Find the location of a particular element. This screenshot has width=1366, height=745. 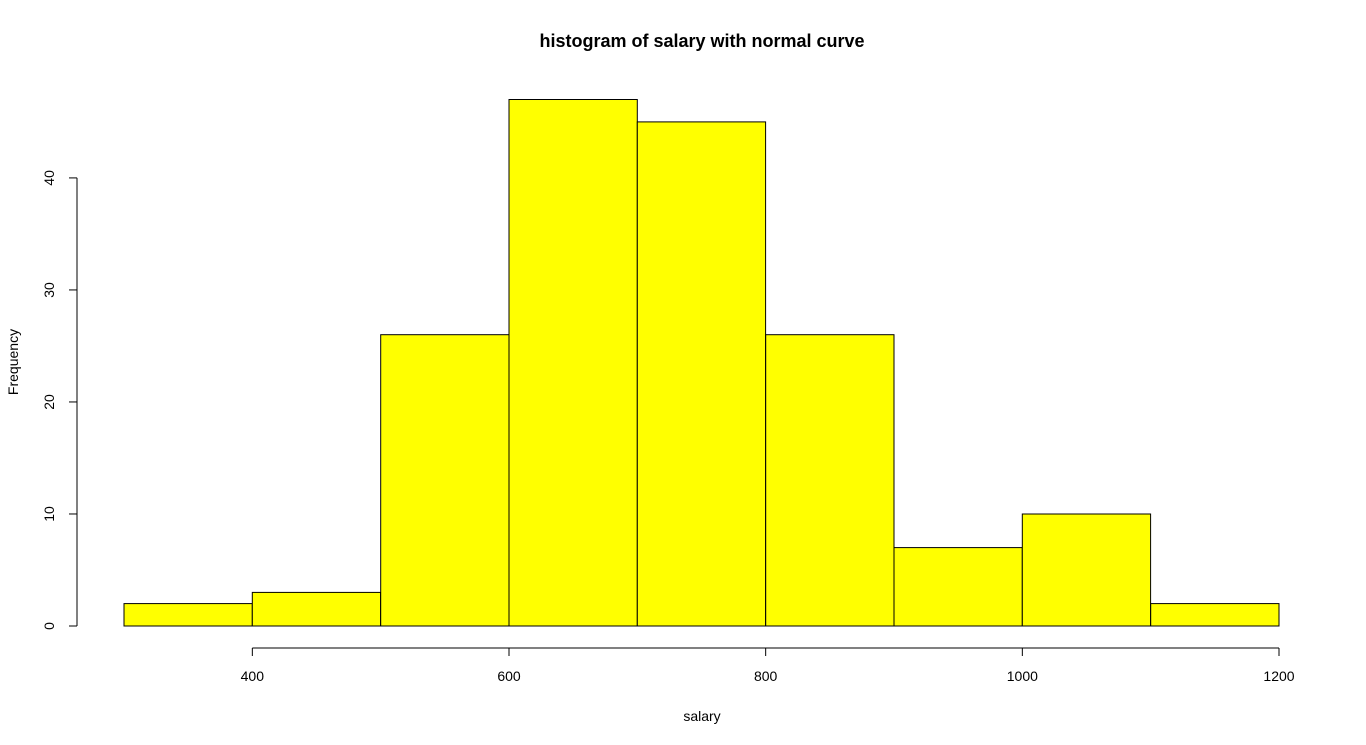

y-tick-label: 0 is located at coordinates (49, 626).